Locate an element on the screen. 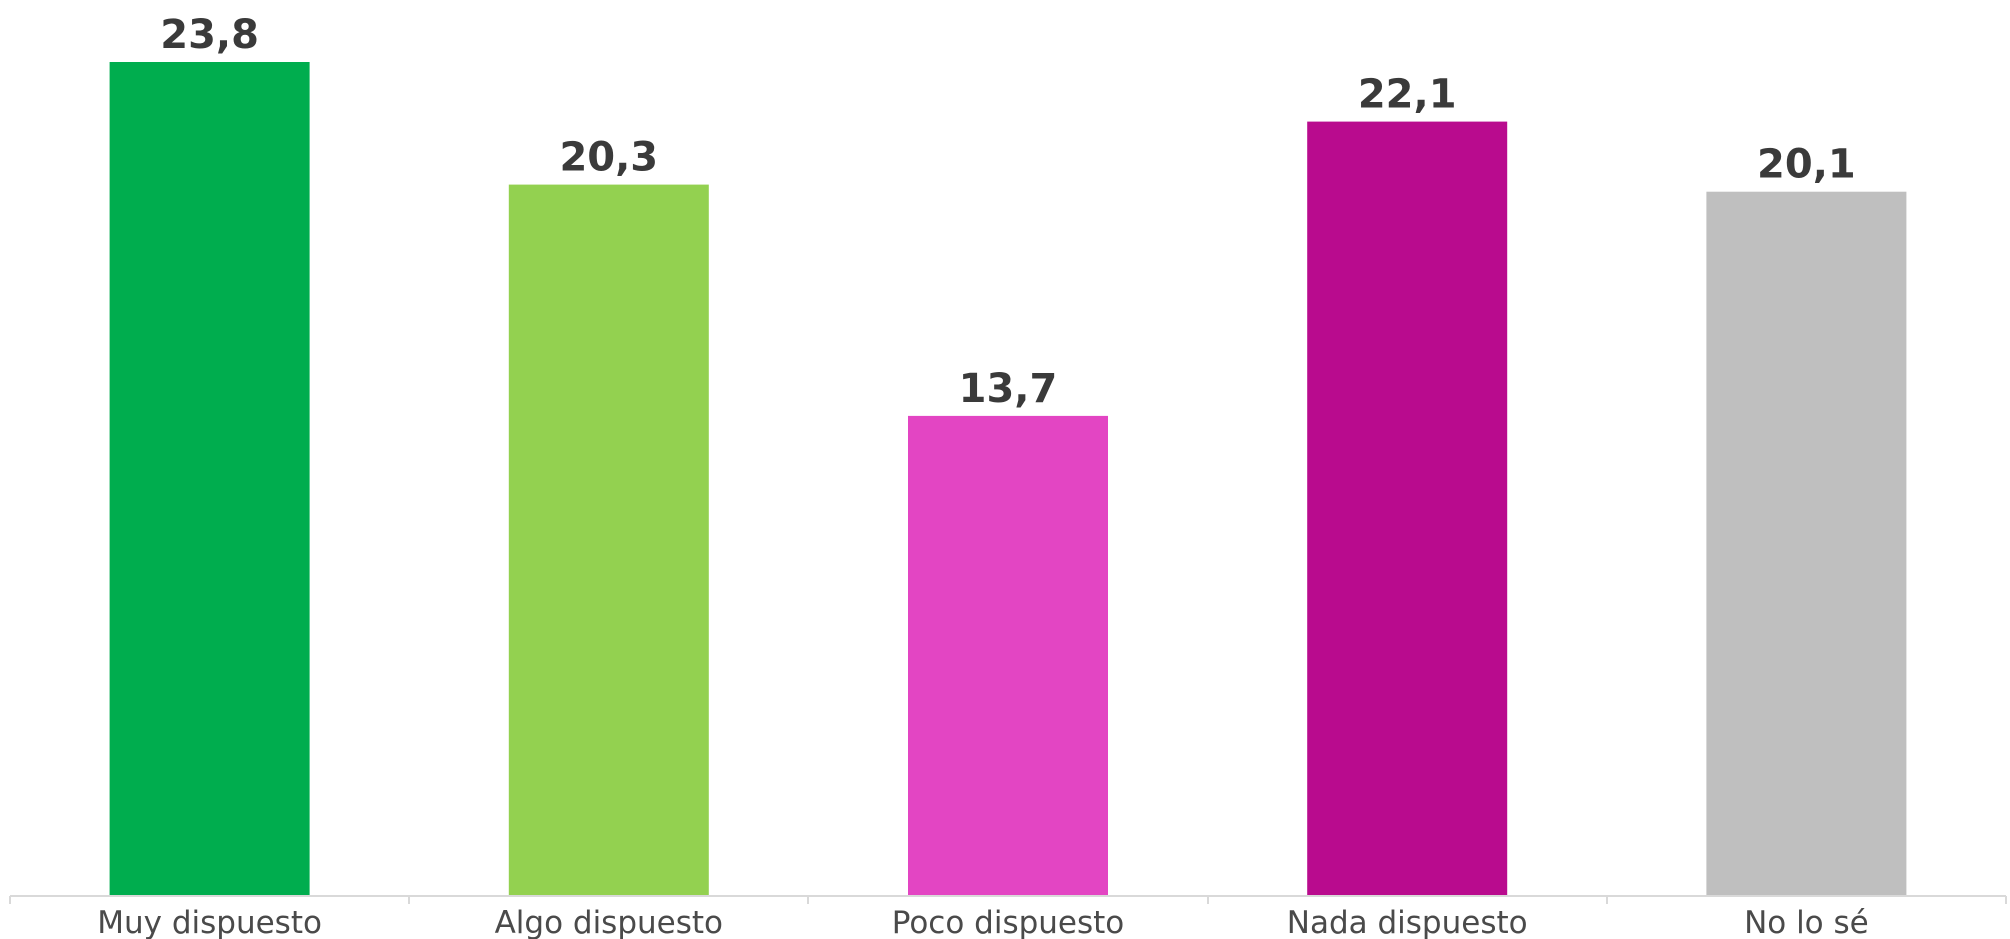 Image resolution: width=2010 pixels, height=939 pixels. bar-value-label: 23,8 is located at coordinates (209, 35).